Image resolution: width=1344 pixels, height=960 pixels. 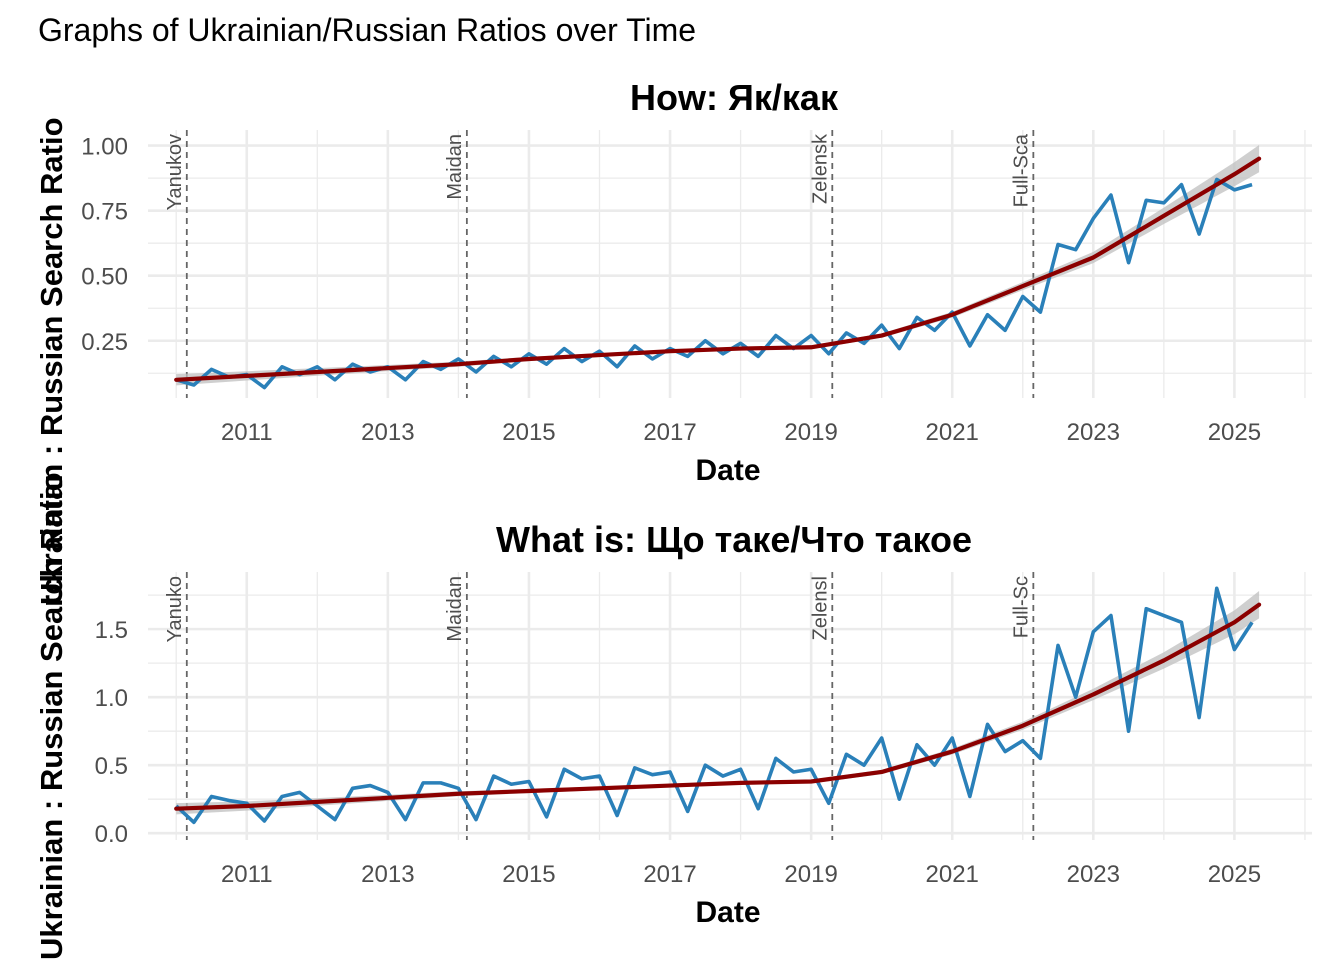 What do you see at coordinates (175, 172) in the screenshot?
I see `event-label: Yanukov` at bounding box center [175, 172].